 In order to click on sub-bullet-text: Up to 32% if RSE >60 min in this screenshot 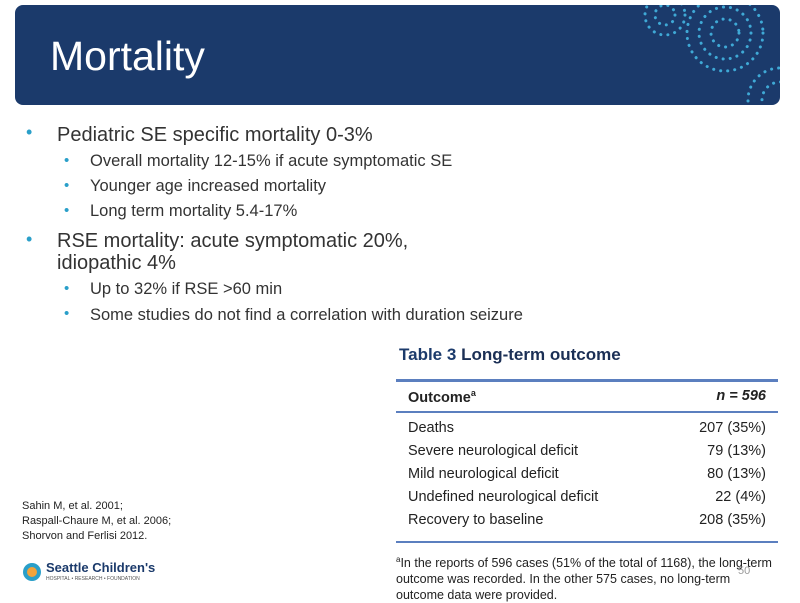, I will do `click(186, 289)`.